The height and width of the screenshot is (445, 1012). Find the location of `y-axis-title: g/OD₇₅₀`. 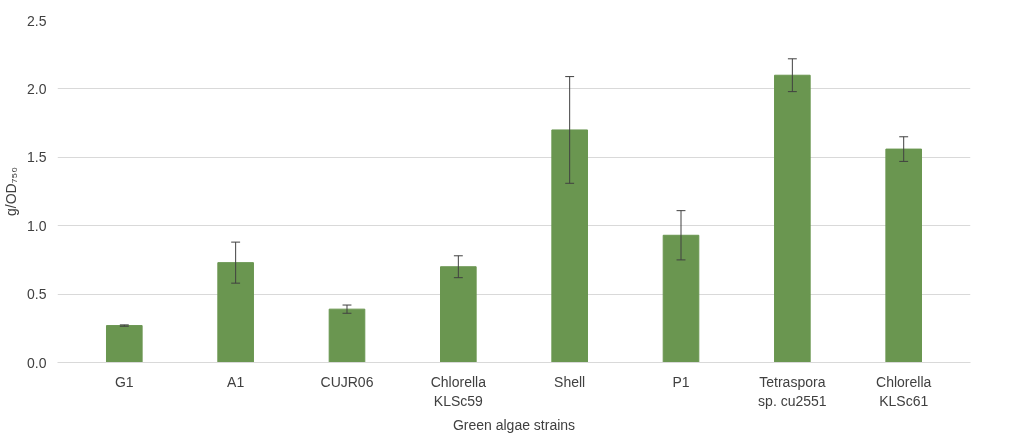

y-axis-title: g/OD₇₅₀ is located at coordinates (11, 191).